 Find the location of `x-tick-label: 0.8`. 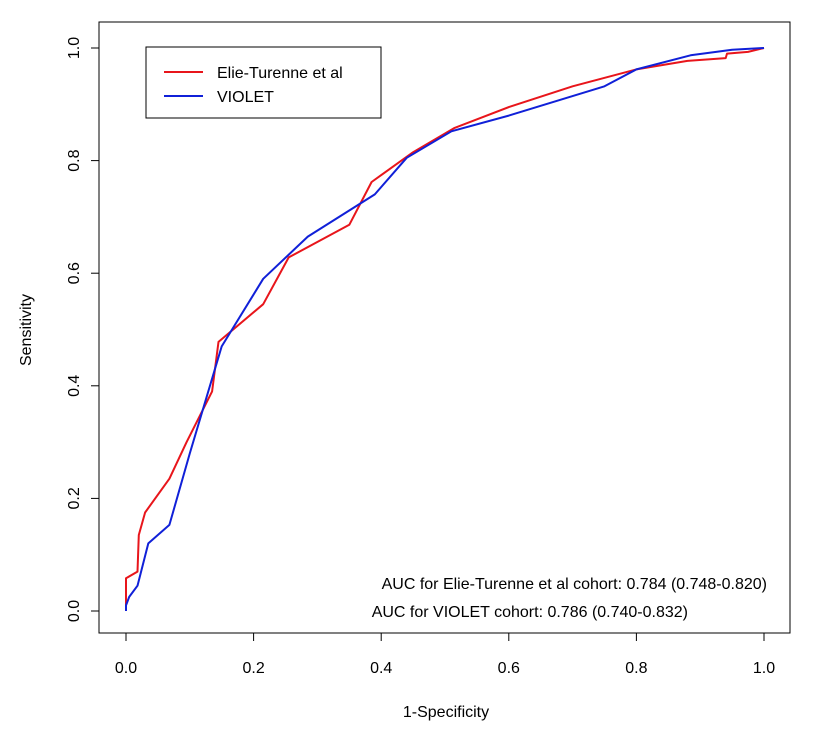

x-tick-label: 0.8 is located at coordinates (636, 668).